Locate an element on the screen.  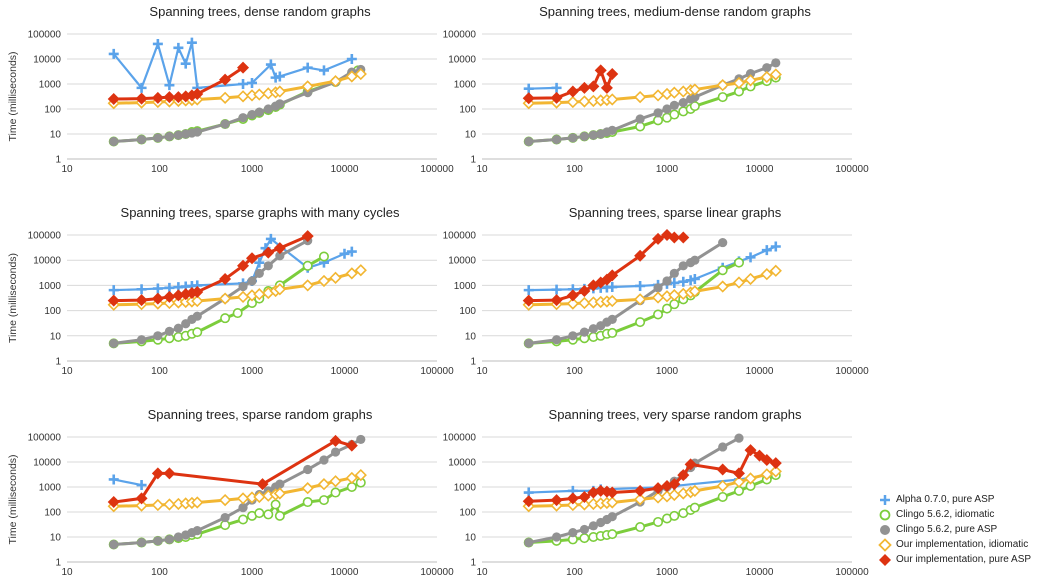
x-tick-label: 100000 is located at coordinates (437, 169).